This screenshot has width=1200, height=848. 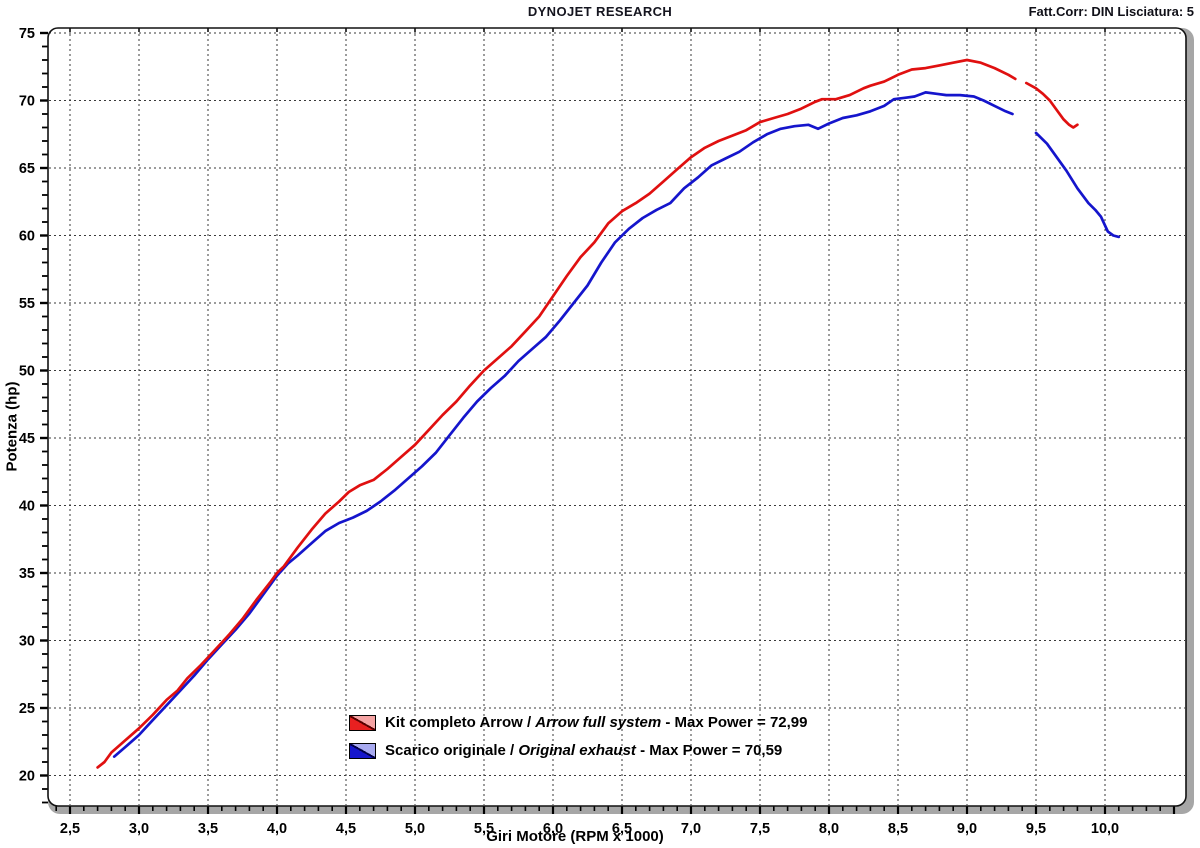 What do you see at coordinates (600, 11) in the screenshot?
I see `chart-title: DYNOJET RESEARCH` at bounding box center [600, 11].